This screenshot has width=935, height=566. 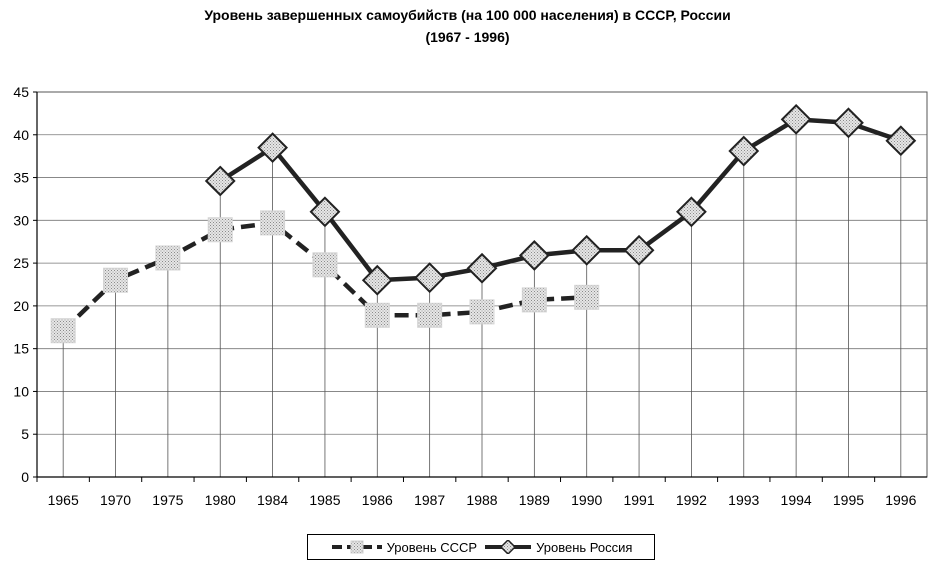 What do you see at coordinates (432, 547) in the screenshot?
I see `legend-label-ussr: Уровень СССР` at bounding box center [432, 547].